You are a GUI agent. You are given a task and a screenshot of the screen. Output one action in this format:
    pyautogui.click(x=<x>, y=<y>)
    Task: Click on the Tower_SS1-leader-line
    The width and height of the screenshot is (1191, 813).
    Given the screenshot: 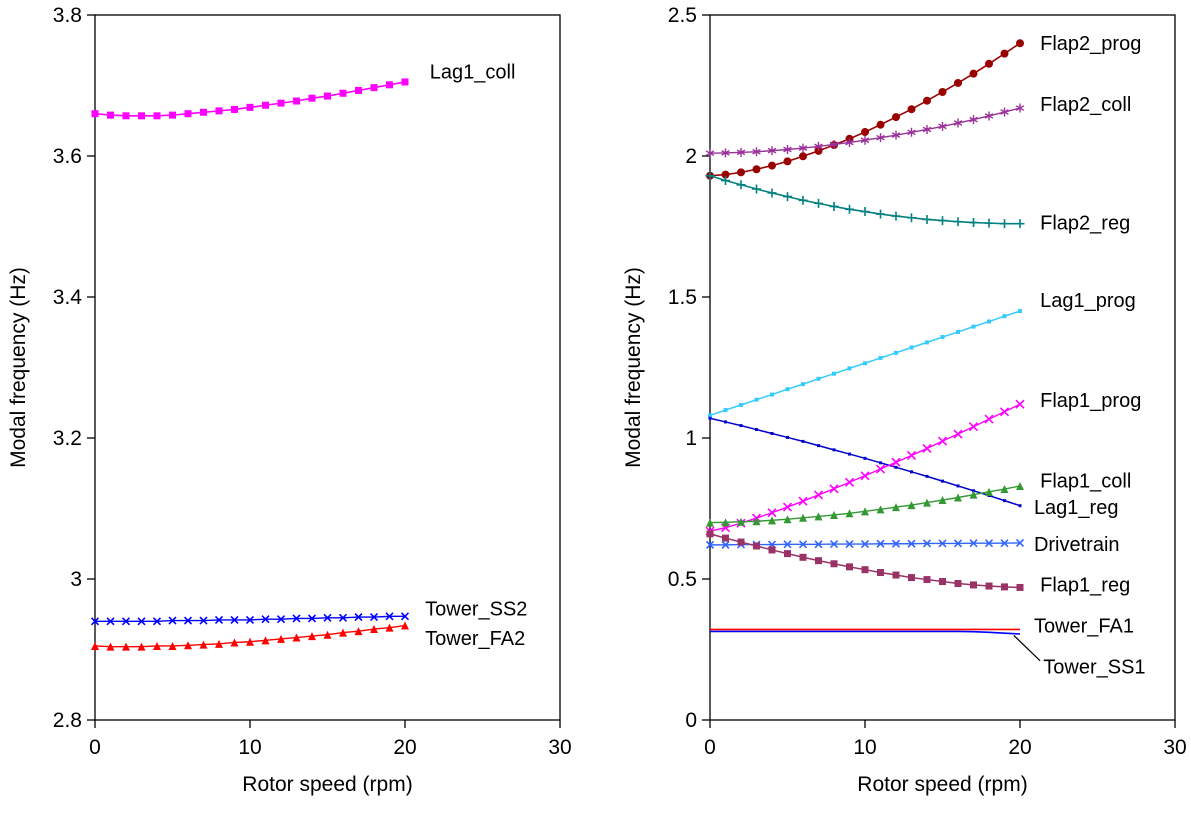 What is the action you would take?
    pyautogui.click(x=1027, y=648)
    